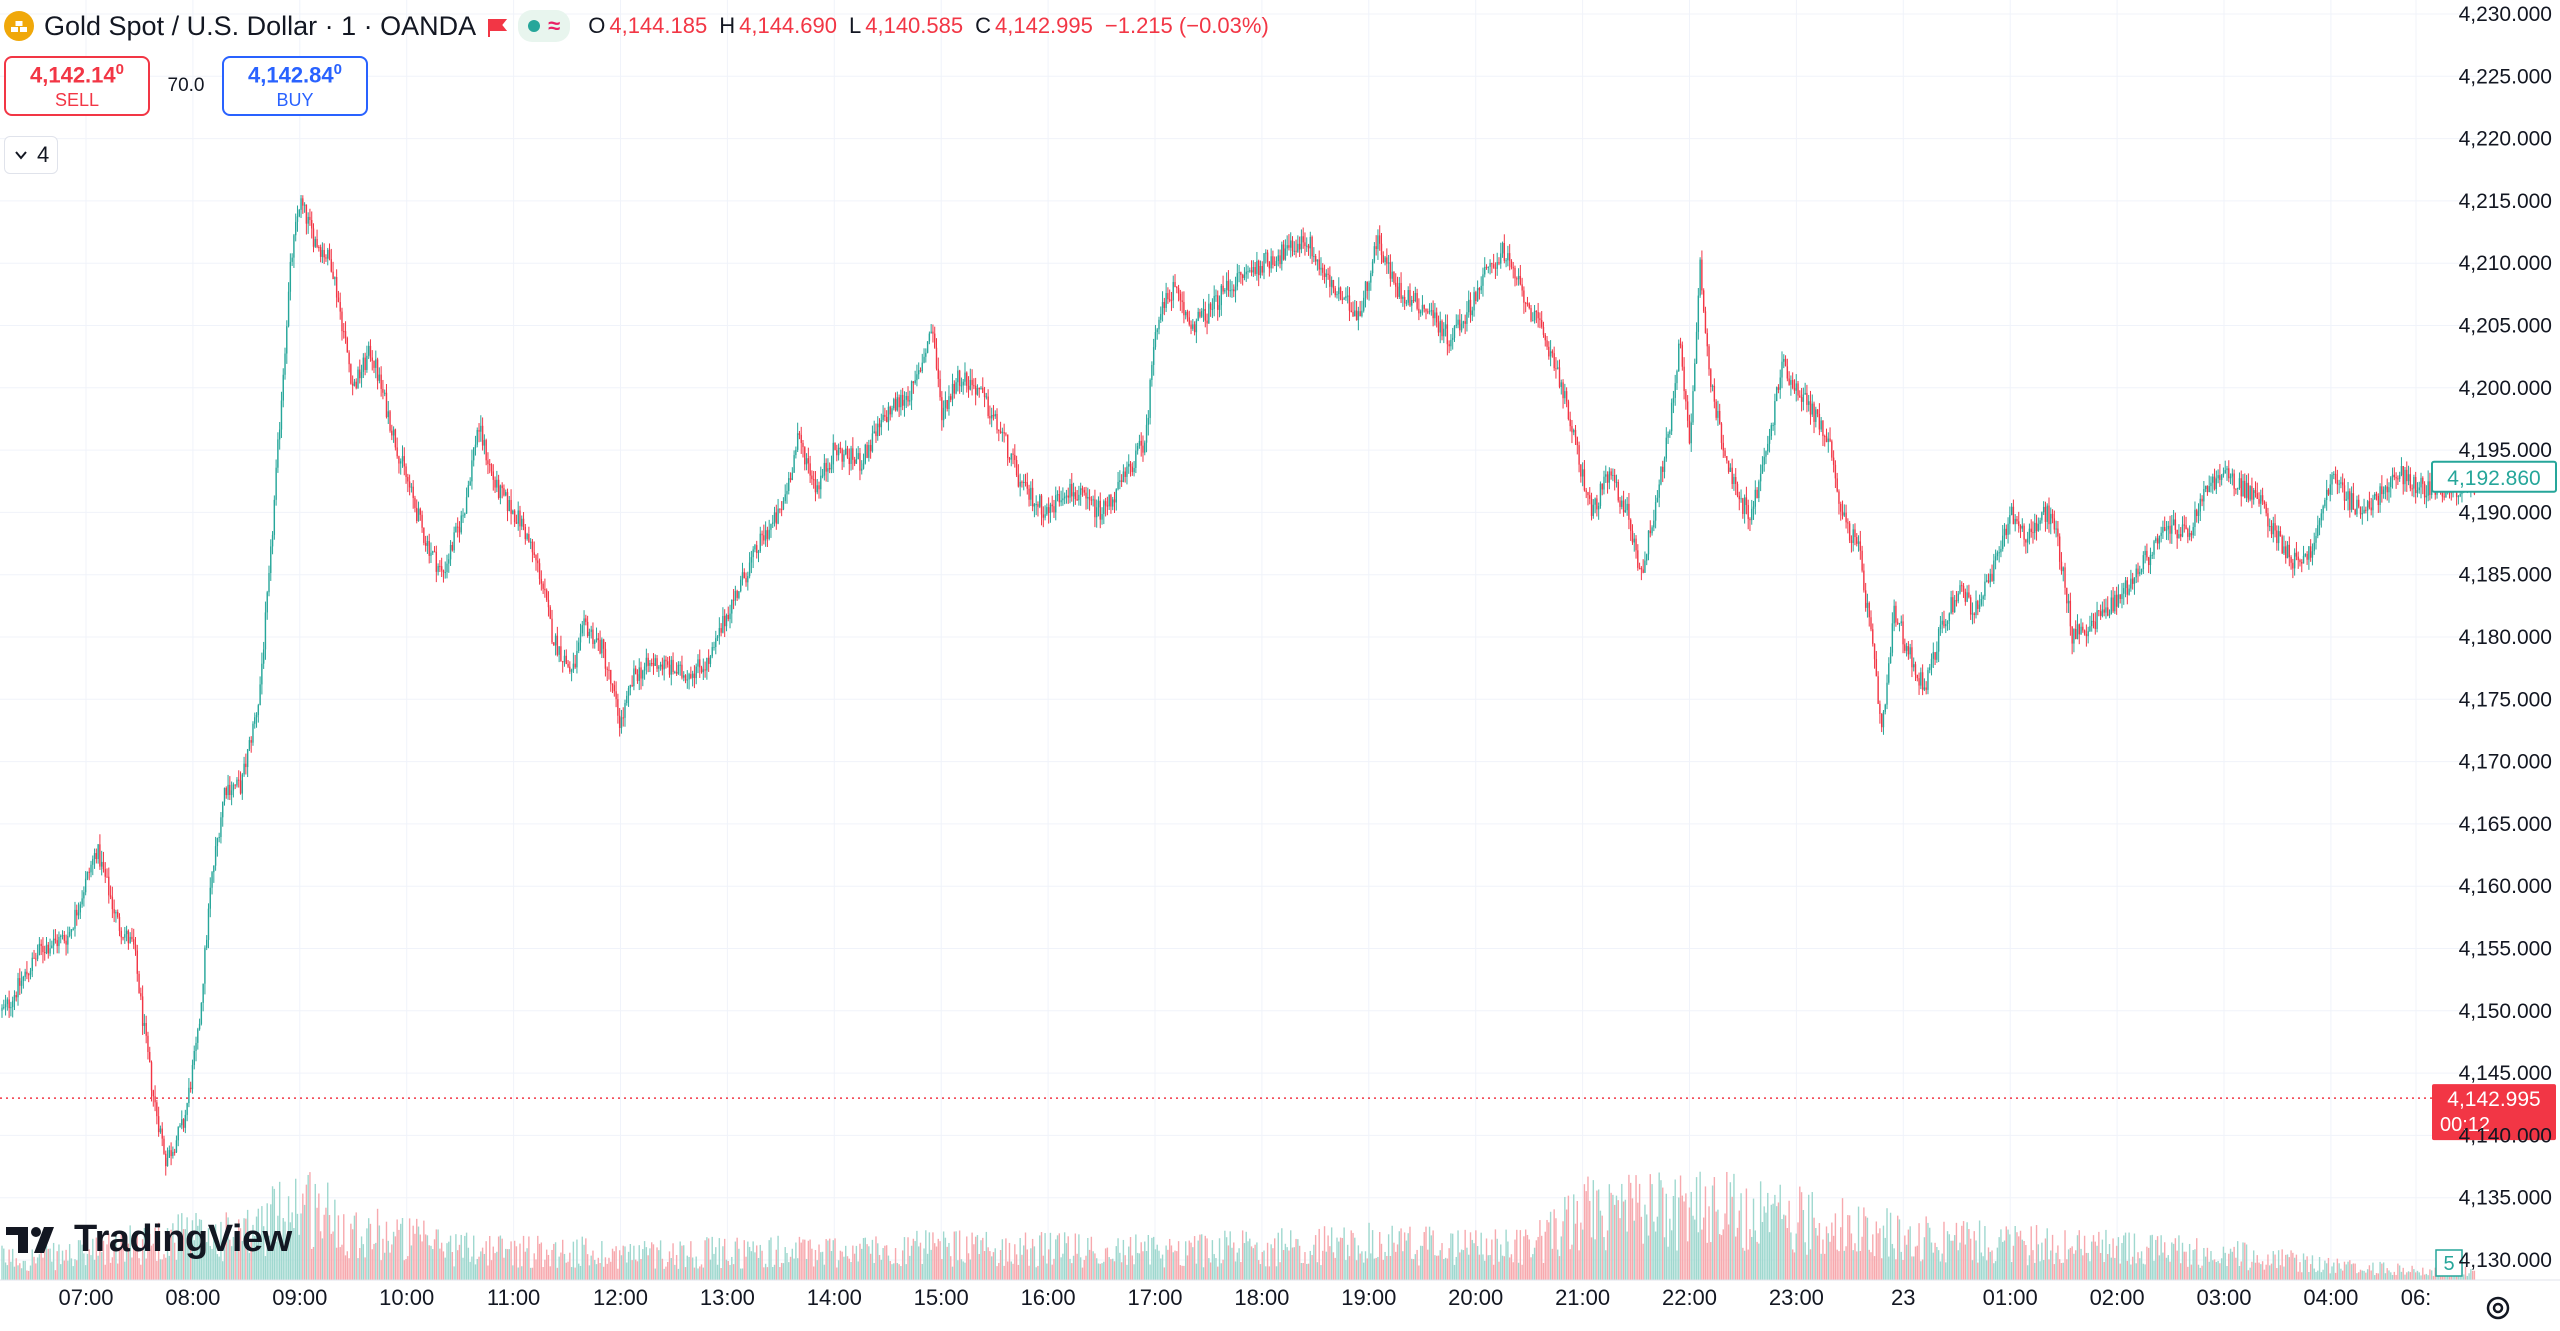  I want to click on indicators-toggle-button: 4, so click(31, 155).